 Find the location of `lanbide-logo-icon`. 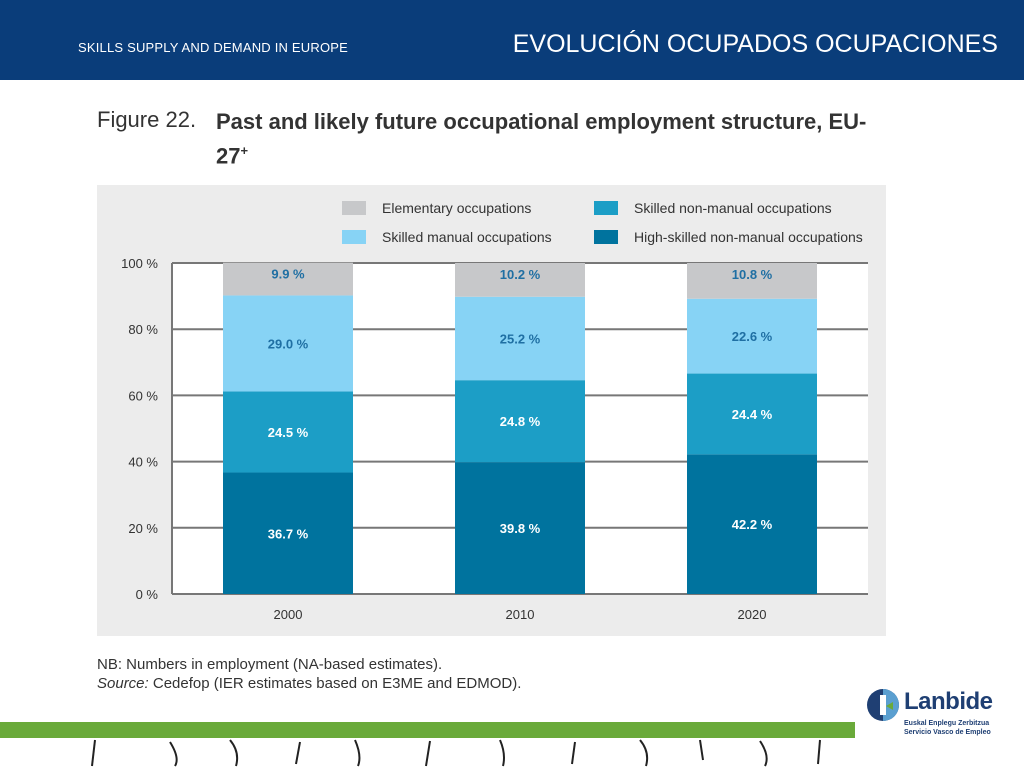

lanbide-logo-icon is located at coordinates (883, 705).